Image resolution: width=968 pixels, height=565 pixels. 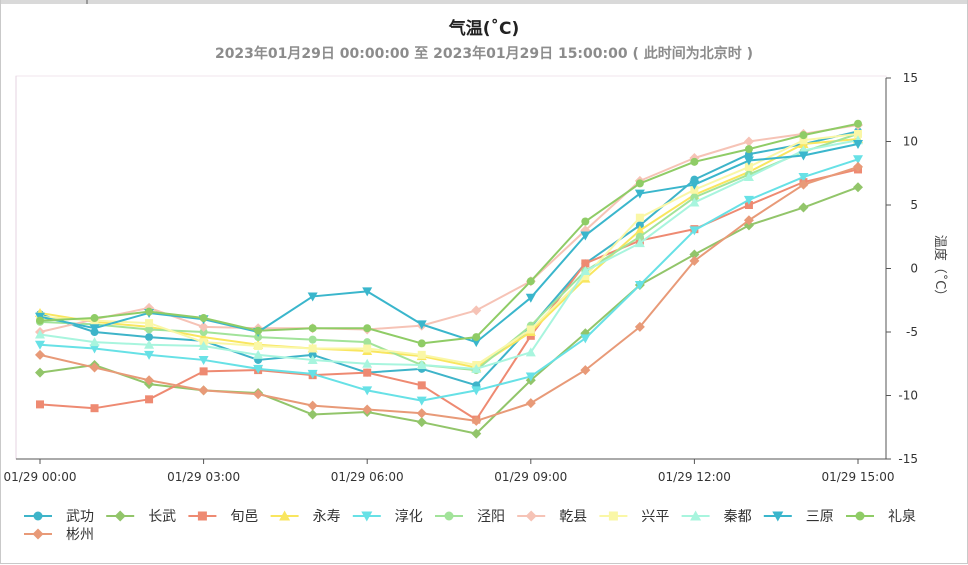 I want to click on top-border-mark, so click(x=87, y=2).